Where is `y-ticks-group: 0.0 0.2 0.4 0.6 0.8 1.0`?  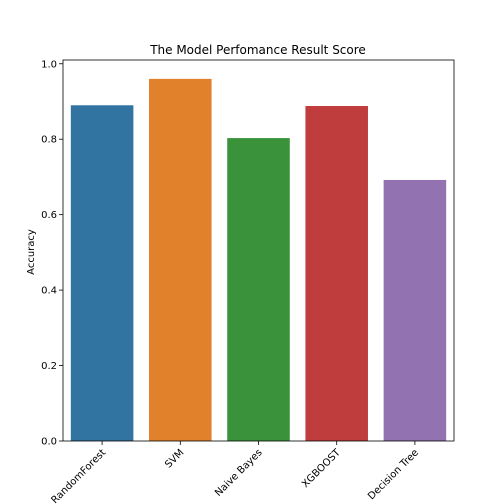 y-ticks-group: 0.0 0.2 0.4 0.6 0.8 1.0 is located at coordinates (52, 253).